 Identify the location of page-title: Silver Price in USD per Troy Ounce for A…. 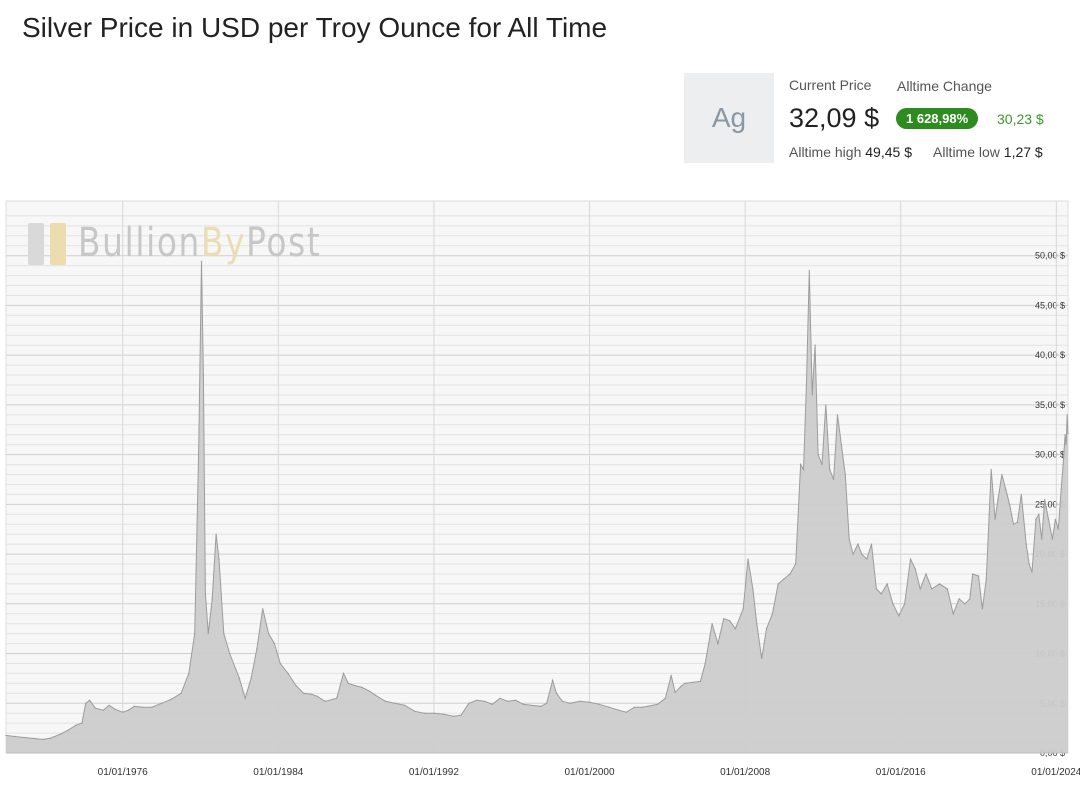
(315, 27).